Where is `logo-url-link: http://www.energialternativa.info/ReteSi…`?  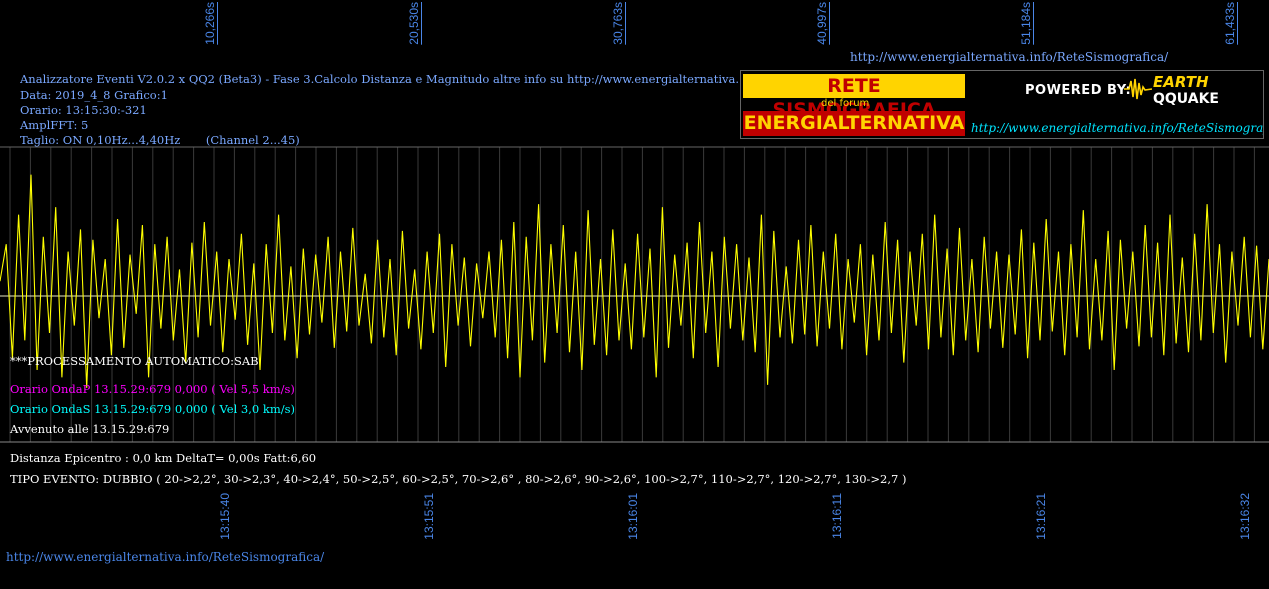 logo-url-link: http://www.energialternativa.info/ReteSi… is located at coordinates (1117, 128).